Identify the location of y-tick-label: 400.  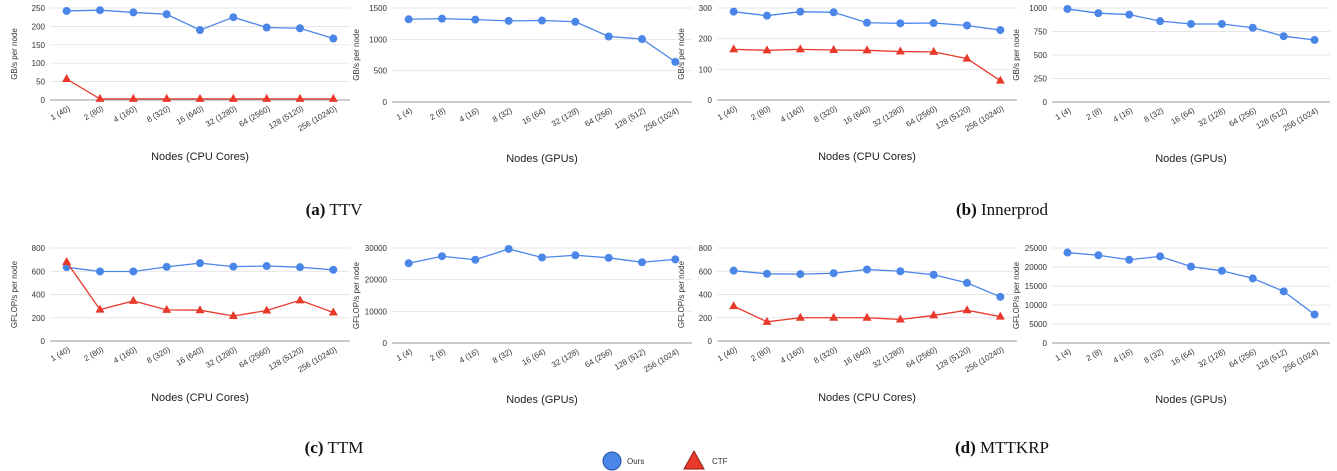
(706, 295).